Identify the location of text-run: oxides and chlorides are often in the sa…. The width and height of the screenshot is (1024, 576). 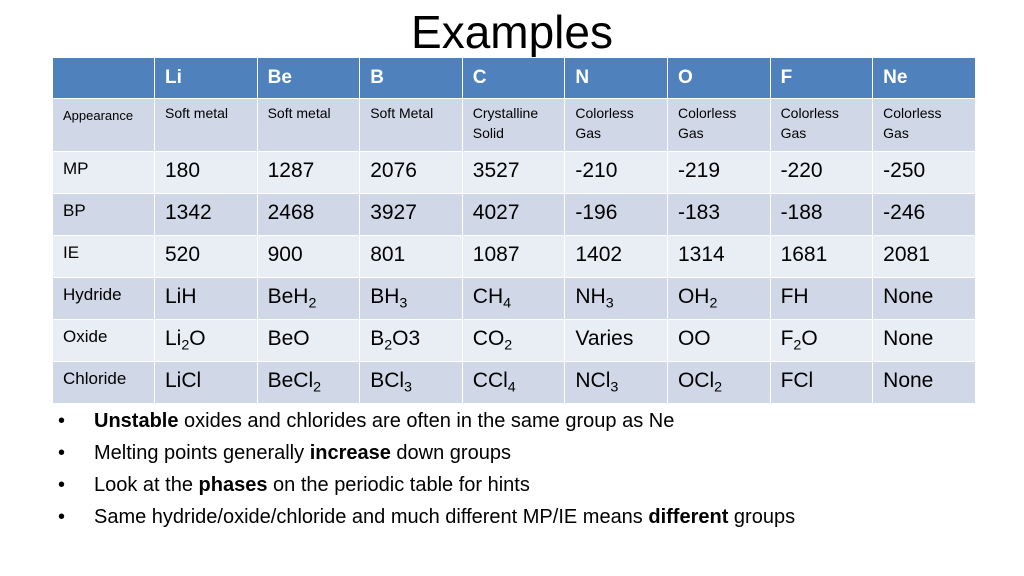
(426, 421).